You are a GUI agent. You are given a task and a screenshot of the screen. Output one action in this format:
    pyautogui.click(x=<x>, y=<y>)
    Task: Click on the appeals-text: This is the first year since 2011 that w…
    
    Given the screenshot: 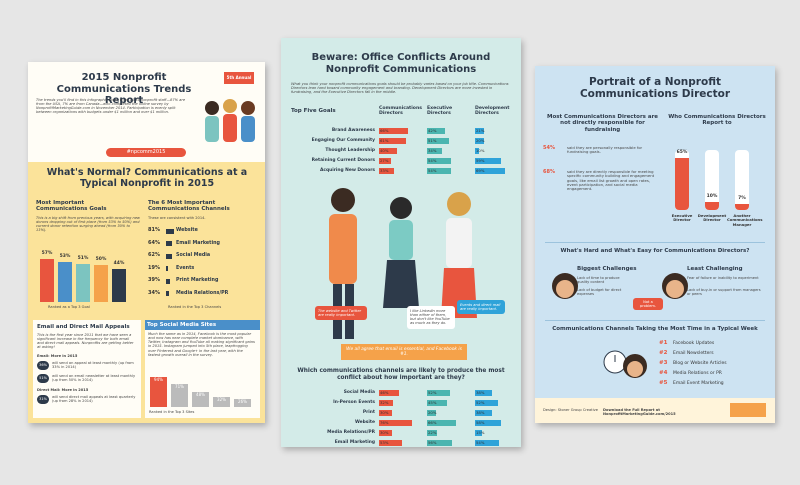 What is the action you would take?
    pyautogui.click(x=85, y=341)
    